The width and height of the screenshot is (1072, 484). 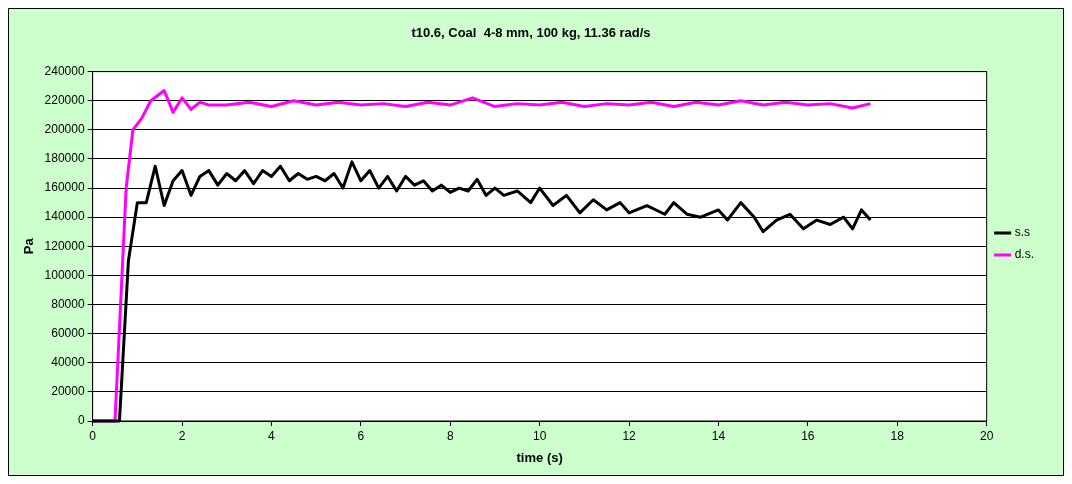 What do you see at coordinates (64, 245) in the screenshot?
I see `y-tick-label: 120000` at bounding box center [64, 245].